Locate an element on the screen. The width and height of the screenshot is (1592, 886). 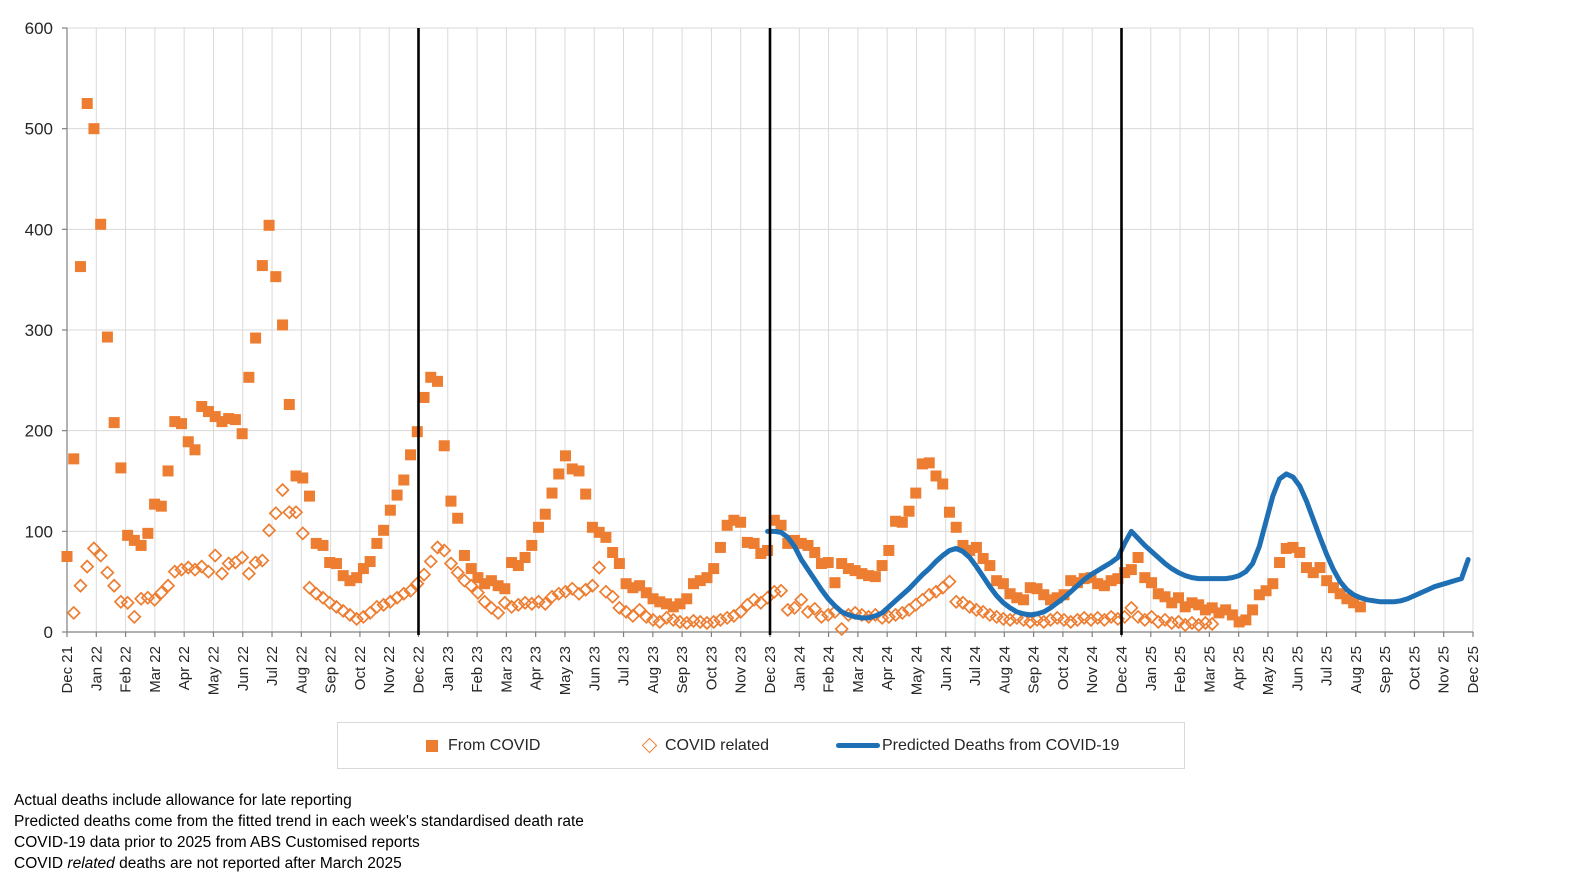
svg-text: Mar 22 is located at coordinates (155, 669).